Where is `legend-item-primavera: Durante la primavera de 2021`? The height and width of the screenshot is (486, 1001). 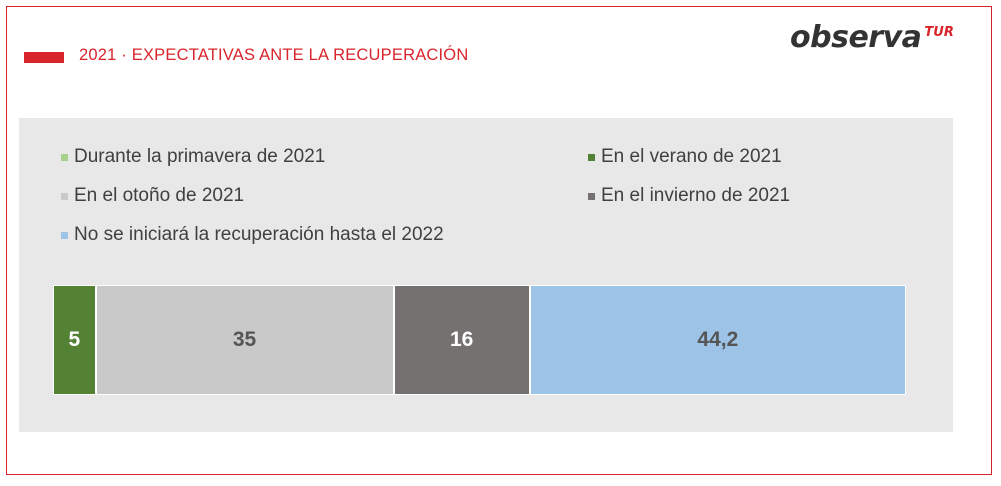
legend-item-primavera: Durante la primavera de 2021 is located at coordinates (193, 157).